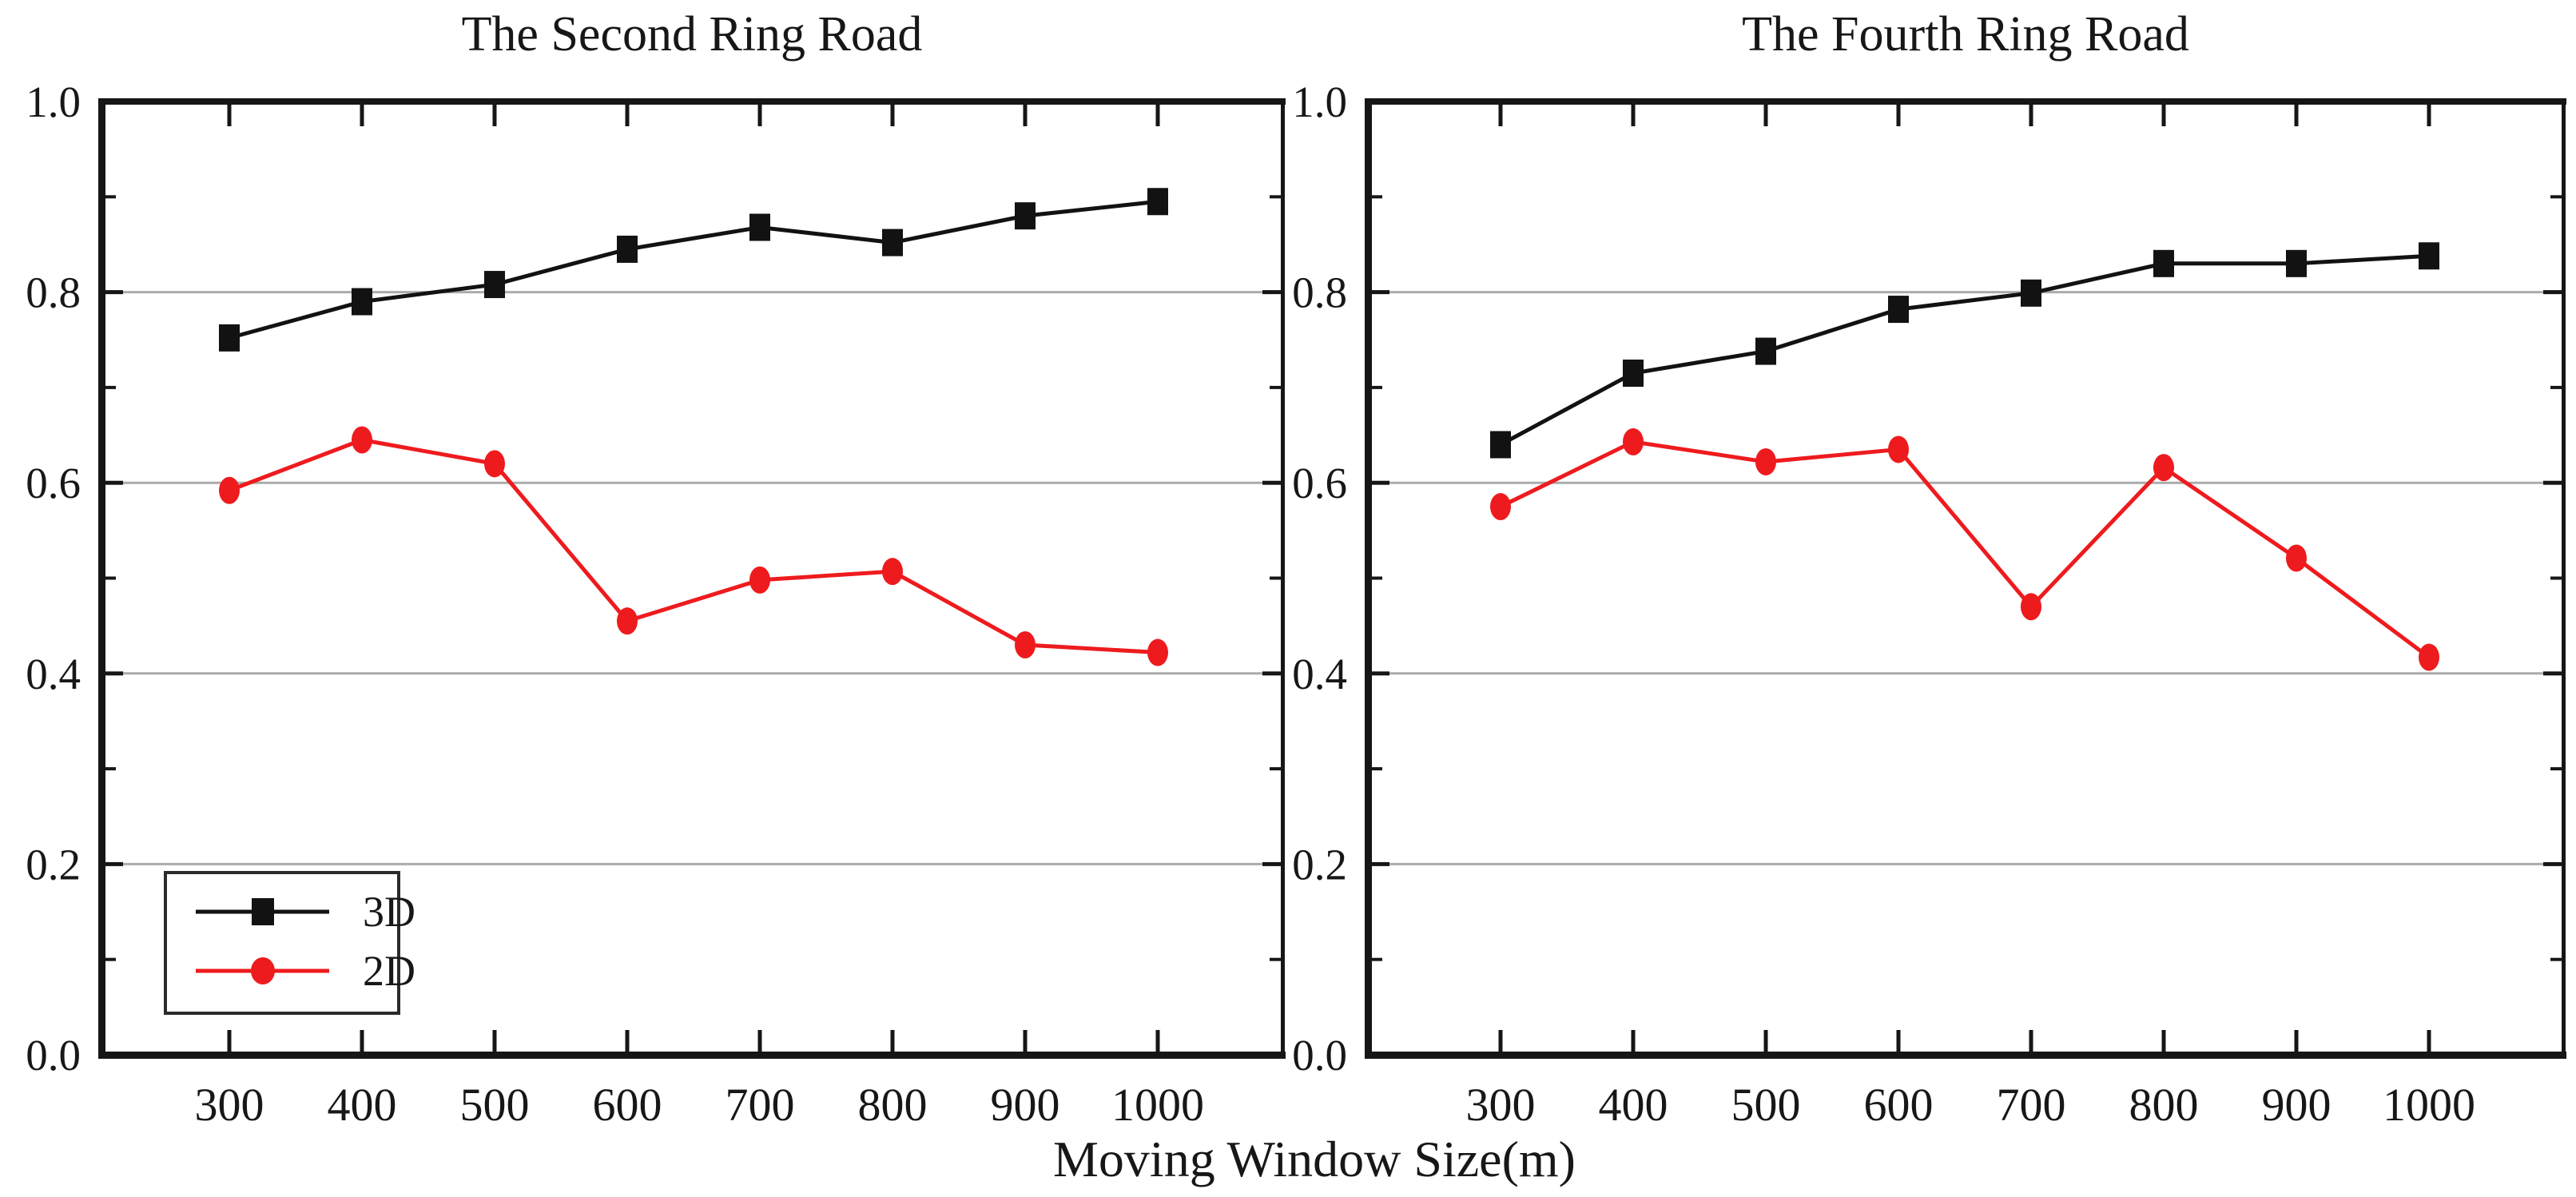  What do you see at coordinates (1899, 1105) in the screenshot?
I see `x-tick-label-600: 600` at bounding box center [1899, 1105].